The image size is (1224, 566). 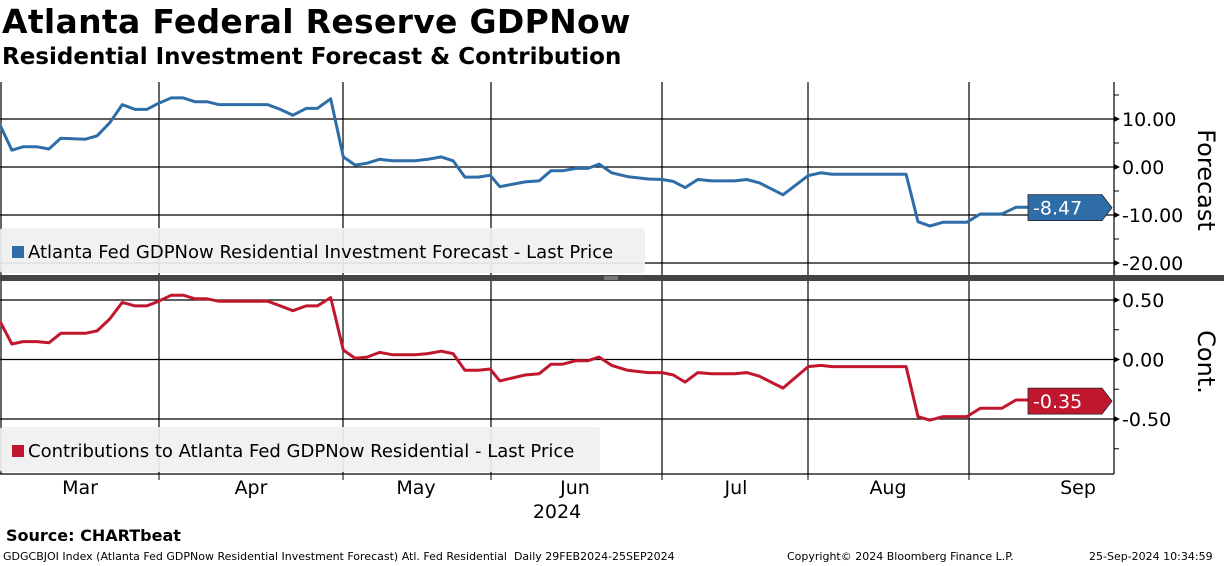 What do you see at coordinates (574, 488) in the screenshot?
I see `x-tick-label: Jun` at bounding box center [574, 488].